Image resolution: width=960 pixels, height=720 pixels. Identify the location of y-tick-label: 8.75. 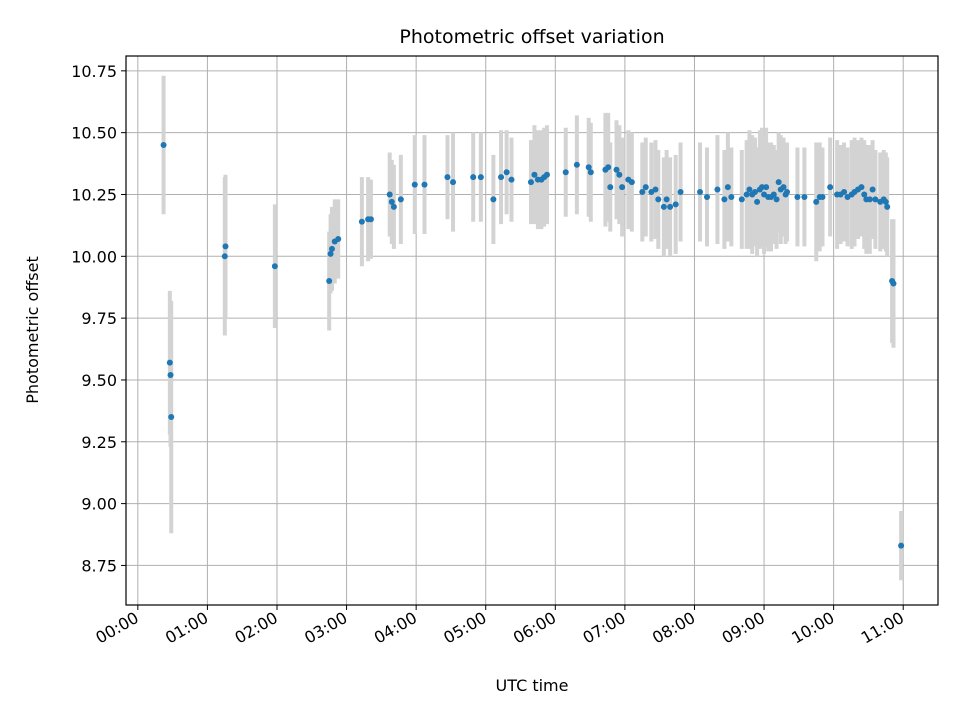
(99, 565).